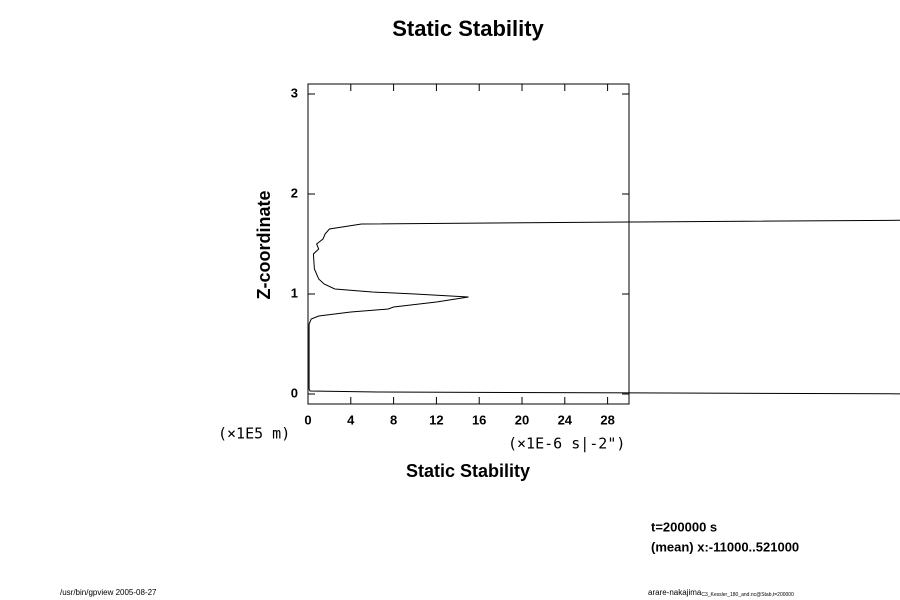  Describe the element at coordinates (479, 419) in the screenshot. I see `x-tick-label: 16` at that location.